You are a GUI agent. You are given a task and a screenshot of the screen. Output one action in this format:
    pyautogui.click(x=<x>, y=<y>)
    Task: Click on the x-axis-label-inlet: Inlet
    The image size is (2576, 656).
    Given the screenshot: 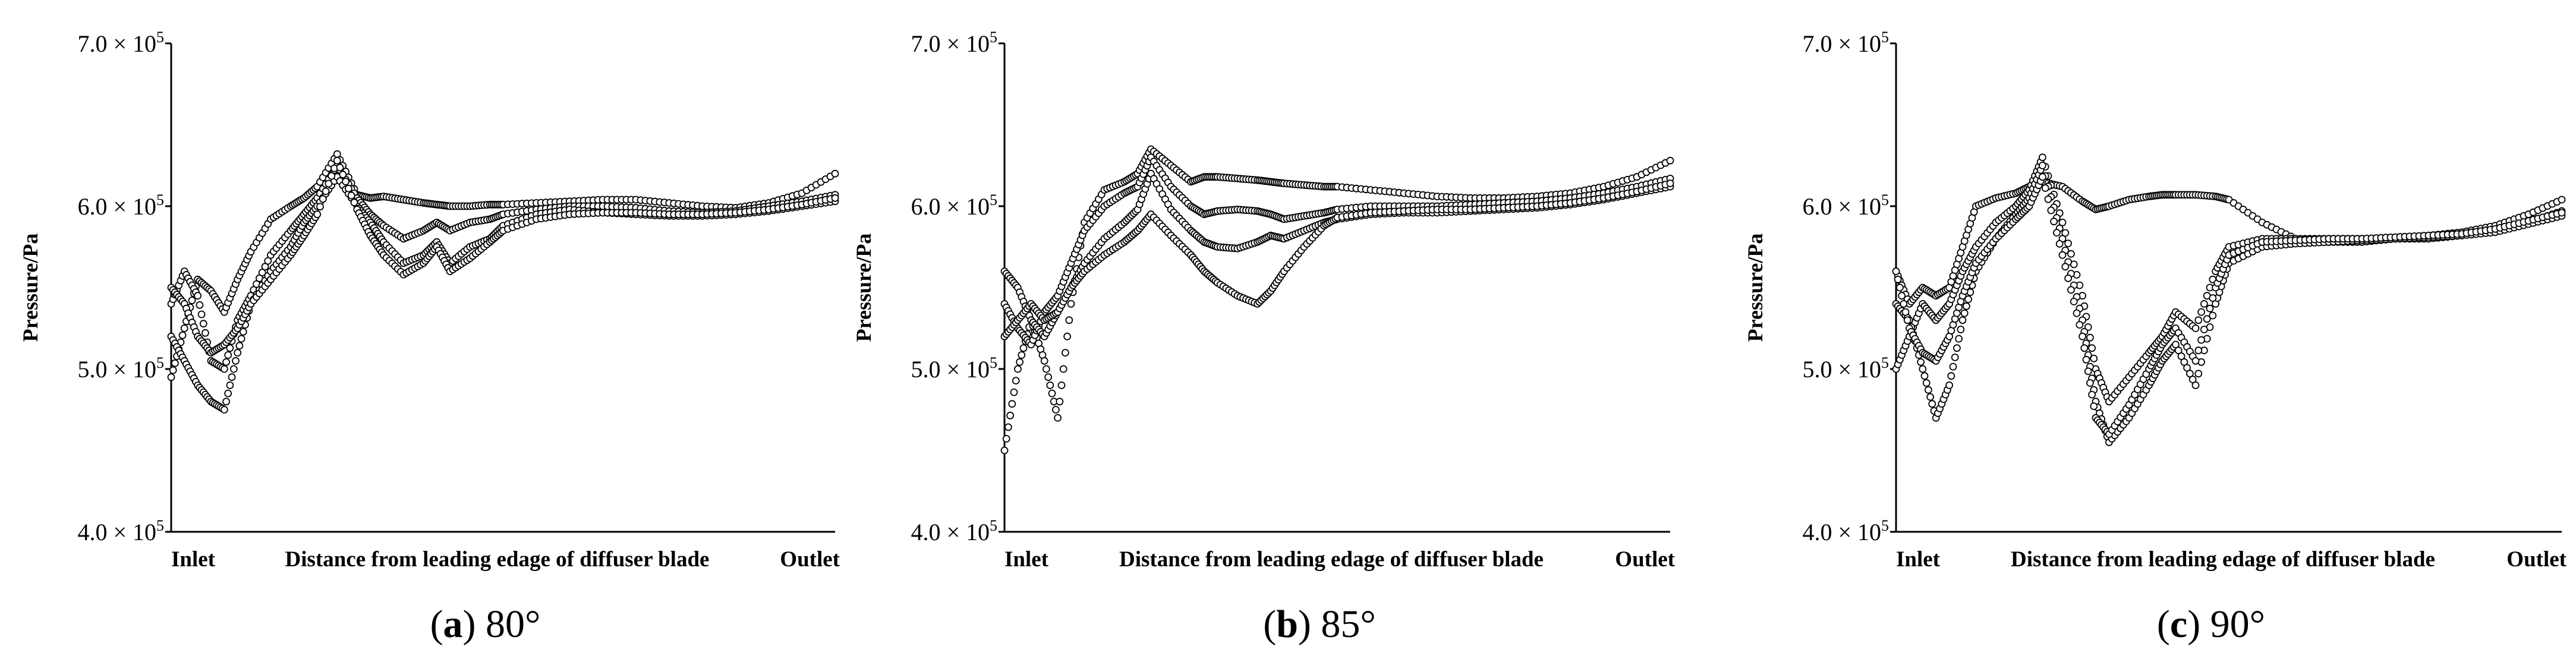 What is the action you would take?
    pyautogui.click(x=1026, y=559)
    